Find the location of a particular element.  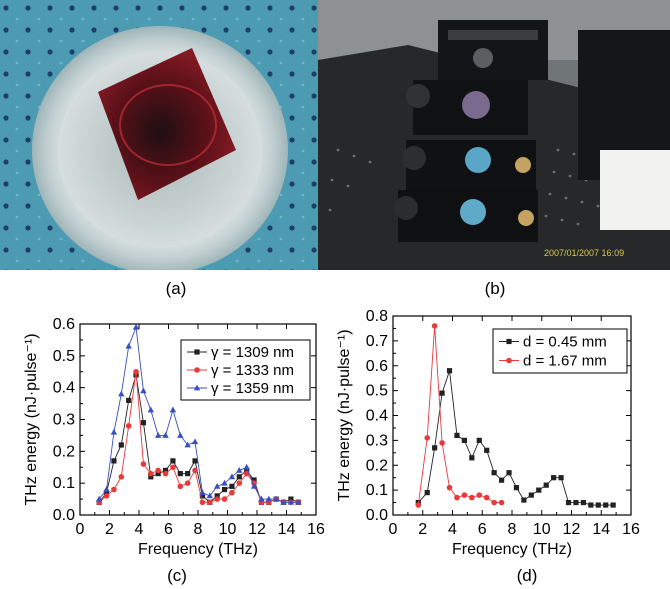

d-y-tick-label: 0.2 is located at coordinates (377, 465).